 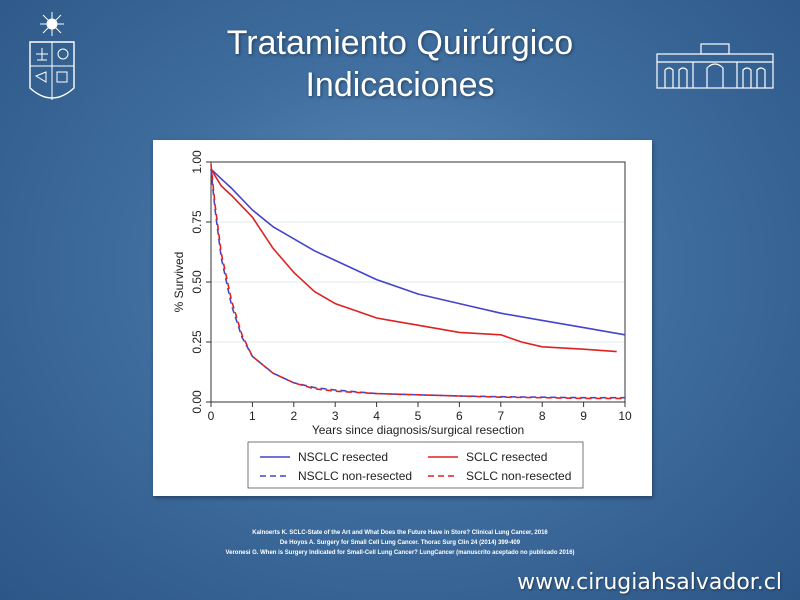 What do you see at coordinates (418, 430) in the screenshot?
I see `x-axis-label: Years since diagnosis/surgical resection` at bounding box center [418, 430].